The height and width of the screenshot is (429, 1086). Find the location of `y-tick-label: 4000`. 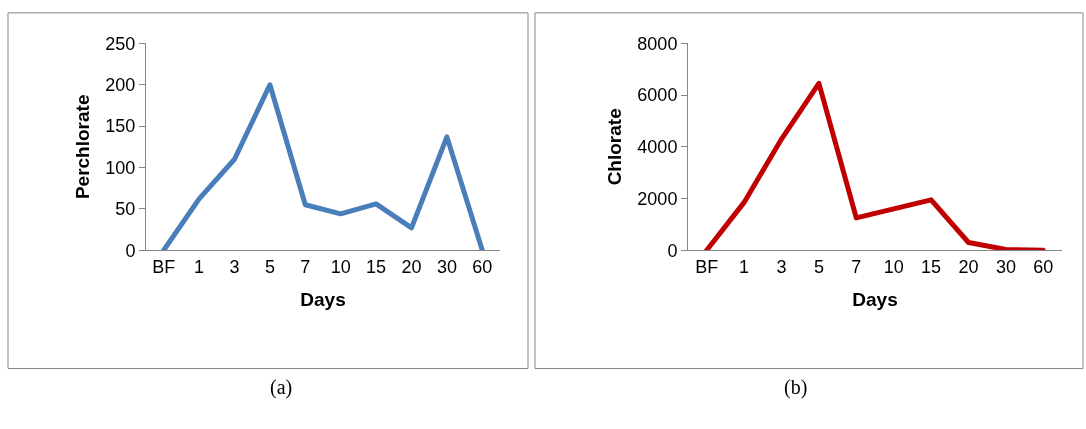

y-tick-label: 4000 is located at coordinates (657, 147).